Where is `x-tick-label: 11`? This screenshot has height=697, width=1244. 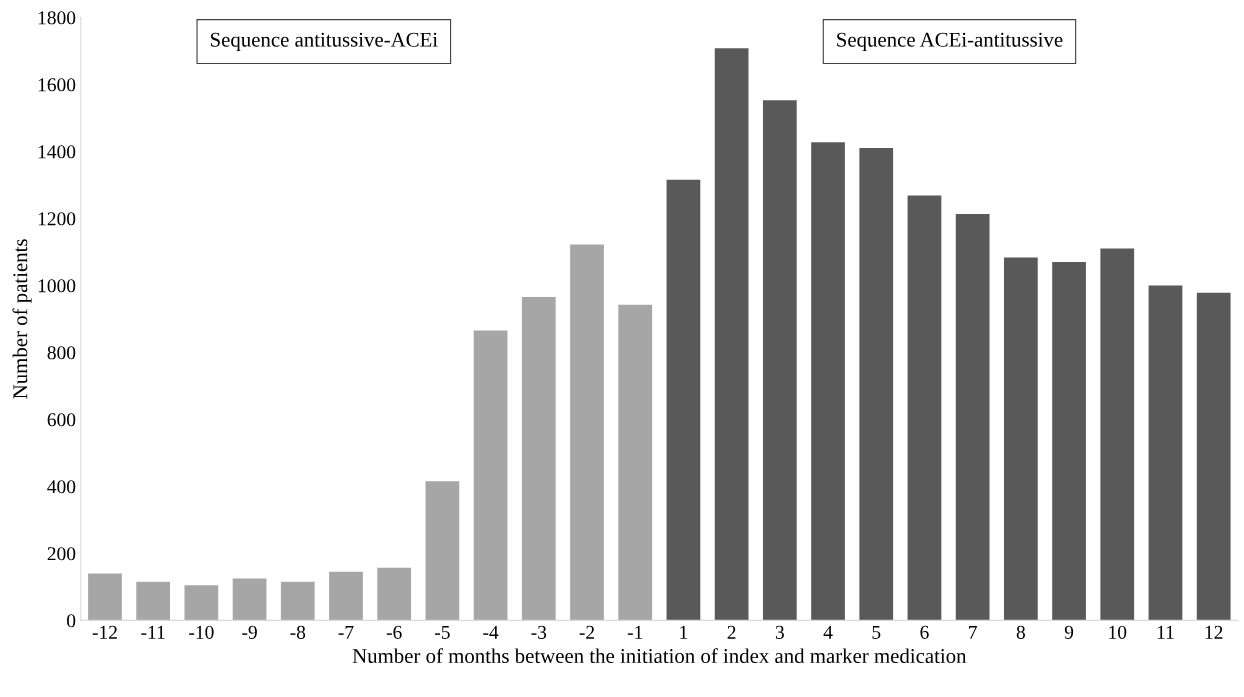 x-tick-label: 11 is located at coordinates (1165, 632).